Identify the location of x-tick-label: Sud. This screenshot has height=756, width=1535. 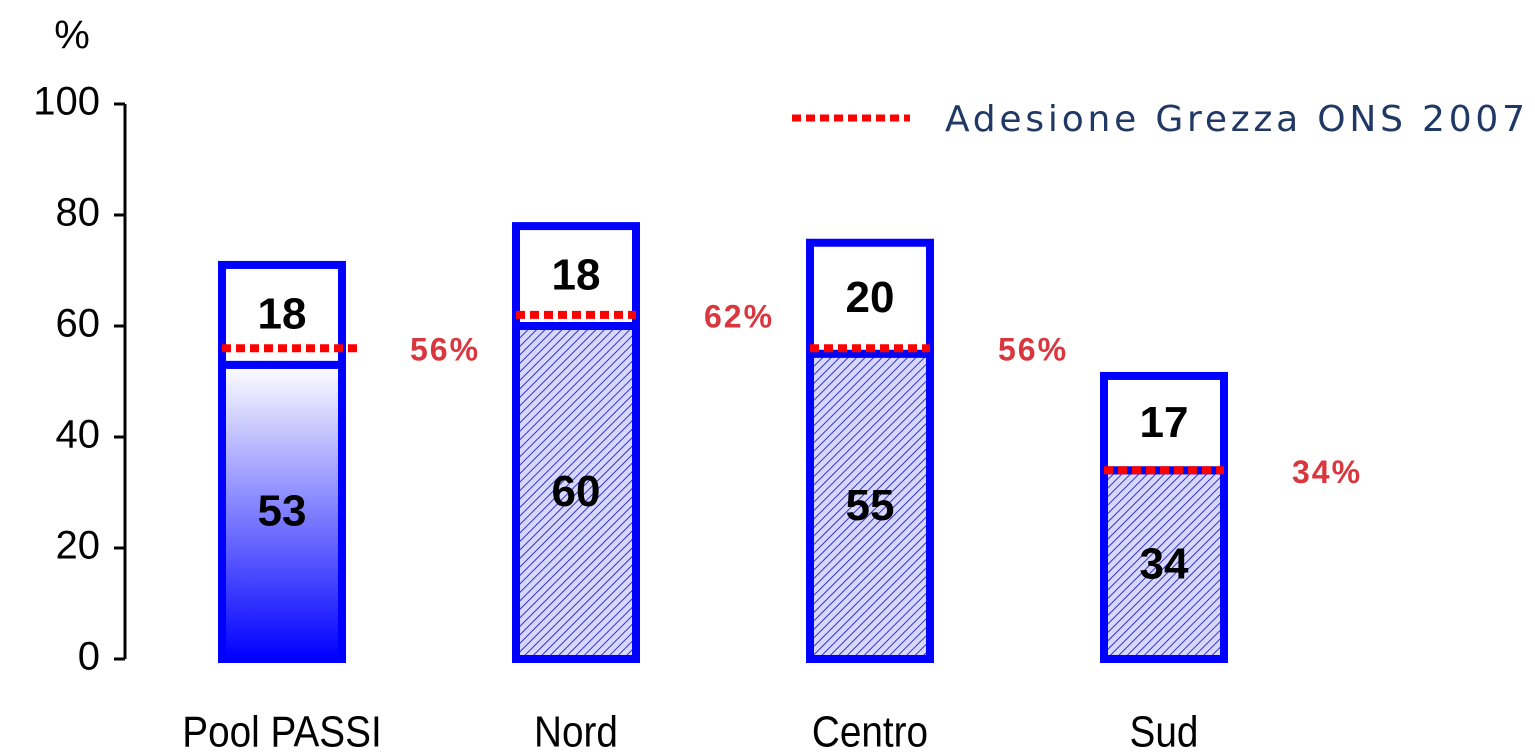
(1164, 731).